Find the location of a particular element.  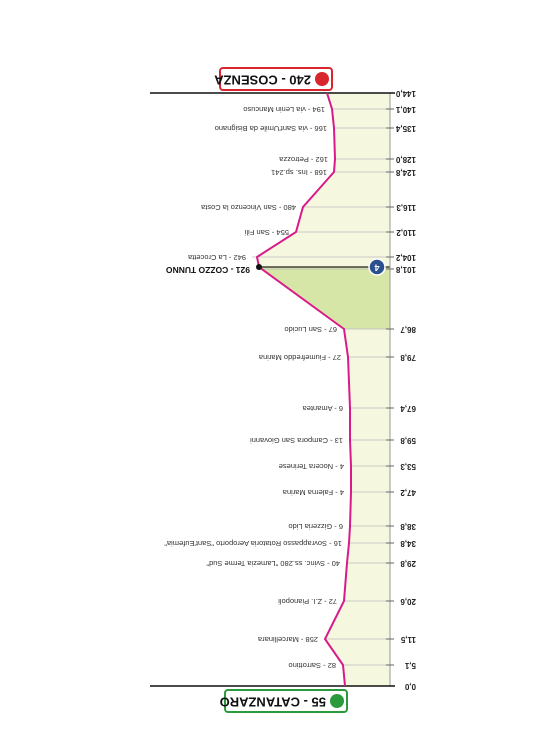

waypoint-km: 110,2 is located at coordinates (406, 232).